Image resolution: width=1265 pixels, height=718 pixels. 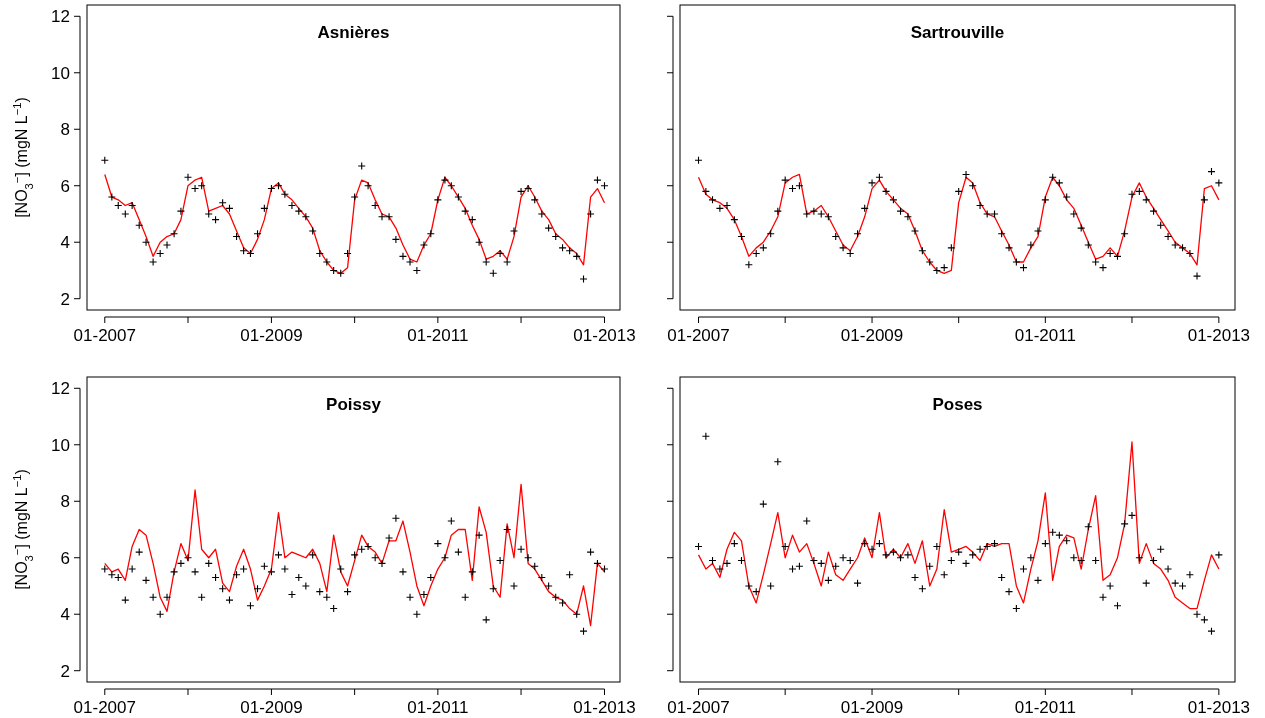 I want to click on text: Poses, so click(x=957, y=404).